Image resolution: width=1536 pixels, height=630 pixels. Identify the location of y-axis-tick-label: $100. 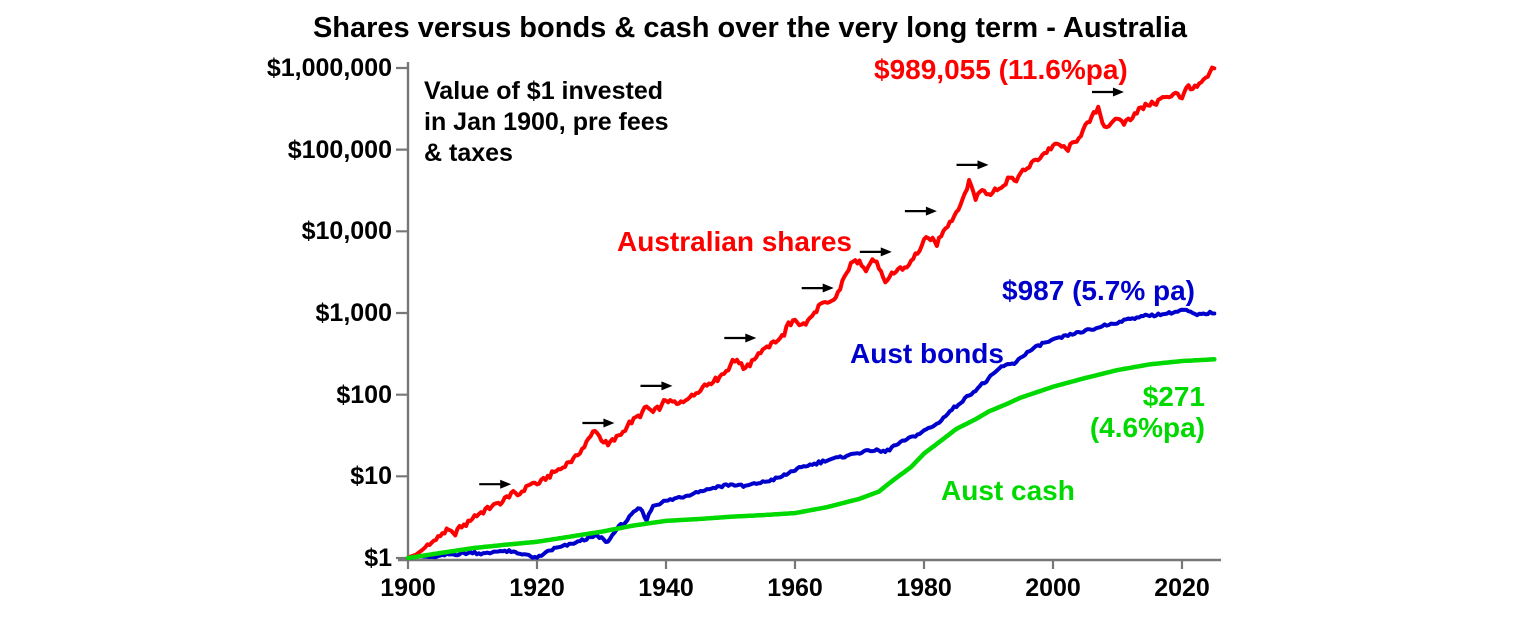
(364, 394).